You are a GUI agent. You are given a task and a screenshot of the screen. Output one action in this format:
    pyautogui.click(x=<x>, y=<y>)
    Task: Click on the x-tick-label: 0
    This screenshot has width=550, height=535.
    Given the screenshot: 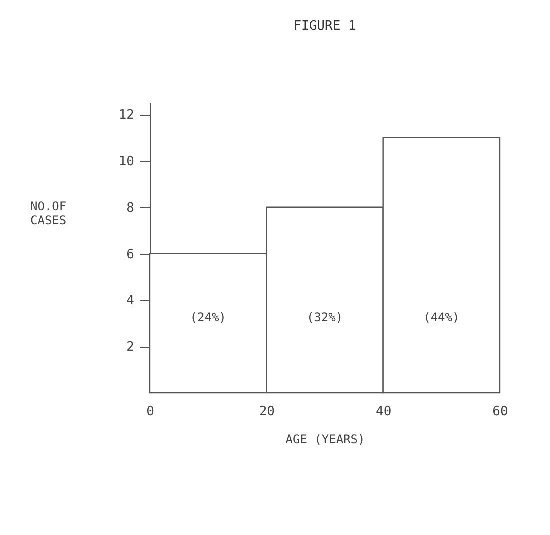 What is the action you would take?
    pyautogui.click(x=150, y=412)
    